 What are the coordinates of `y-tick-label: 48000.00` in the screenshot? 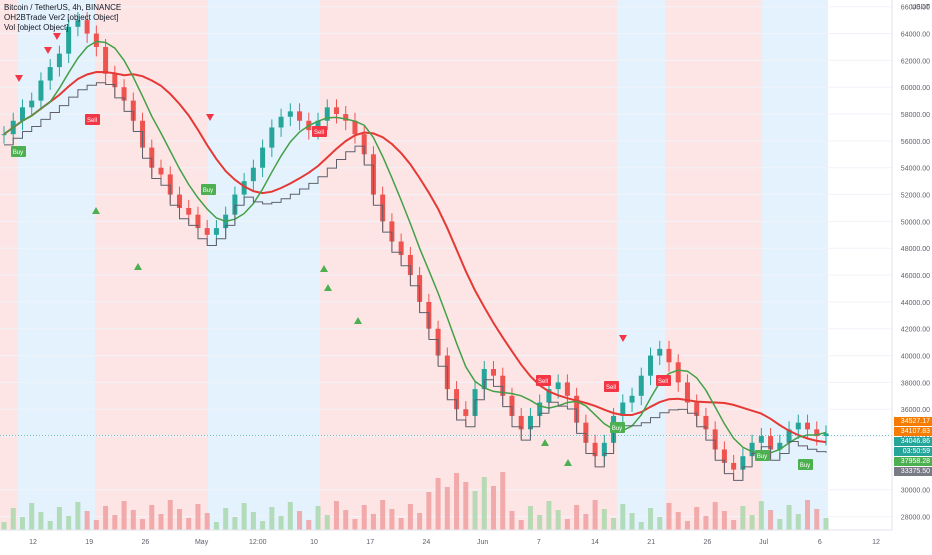 It's located at (915, 249).